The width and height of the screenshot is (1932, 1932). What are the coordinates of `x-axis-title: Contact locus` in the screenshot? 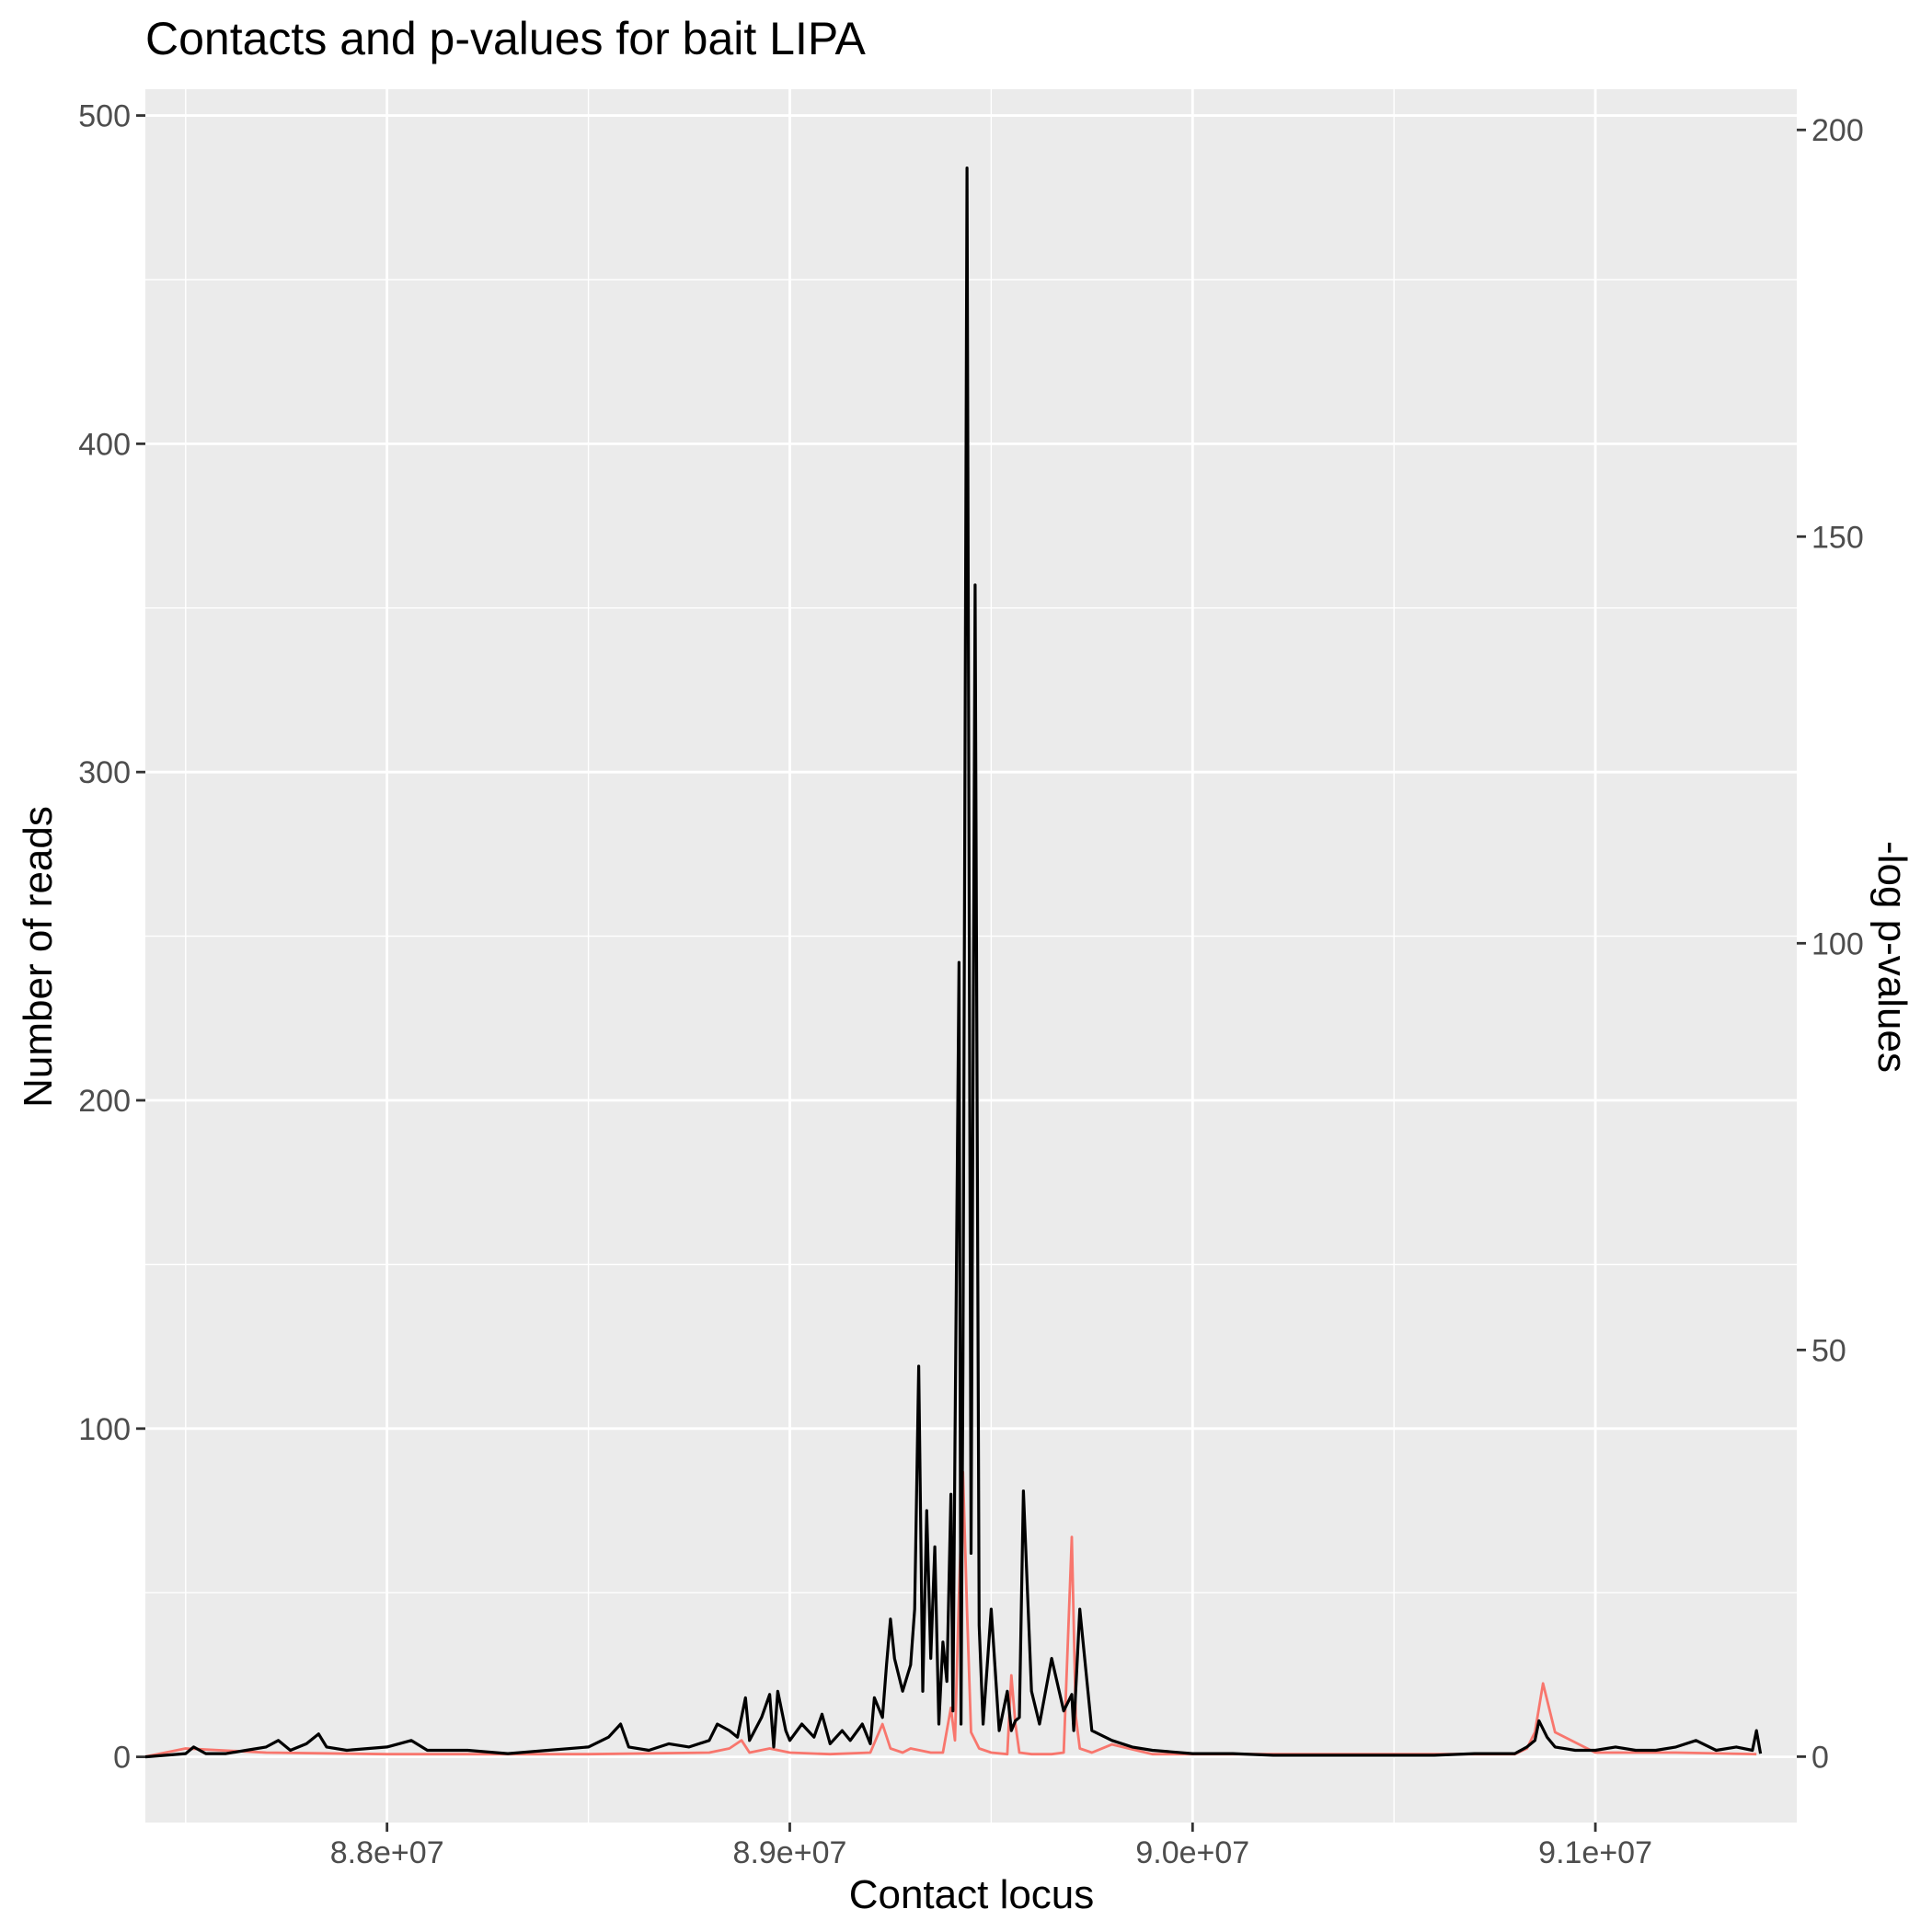 It's located at (972, 1894).